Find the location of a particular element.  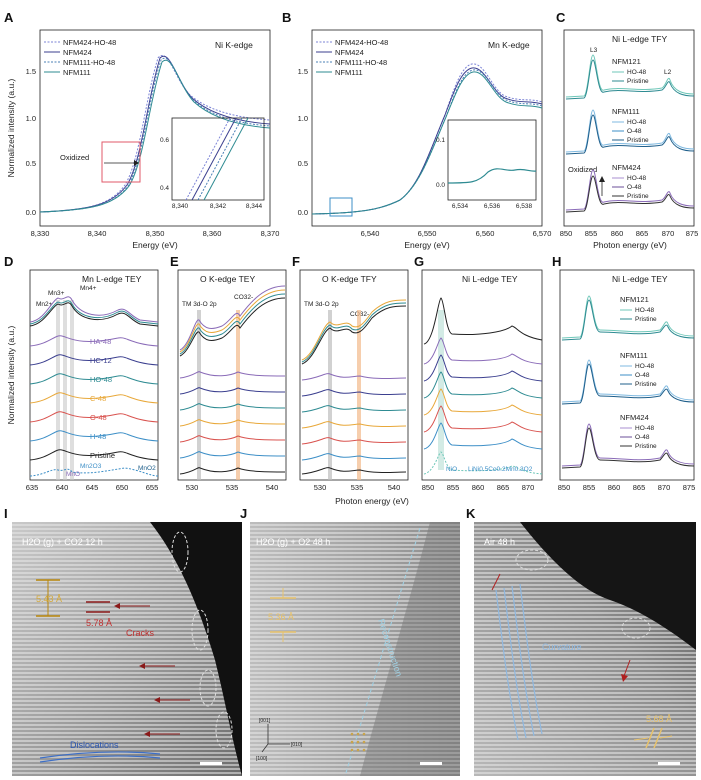

xtick-d-3: 650 is located at coordinates (122, 487).